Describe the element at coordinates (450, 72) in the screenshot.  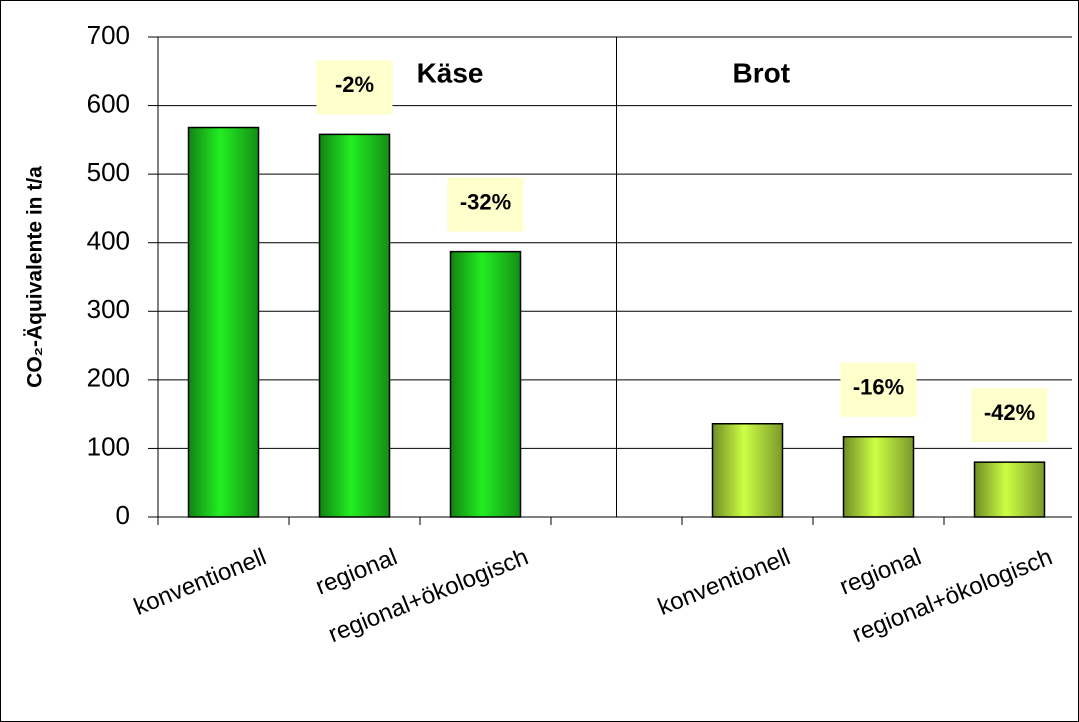
I see `group-label: Käse` at that location.